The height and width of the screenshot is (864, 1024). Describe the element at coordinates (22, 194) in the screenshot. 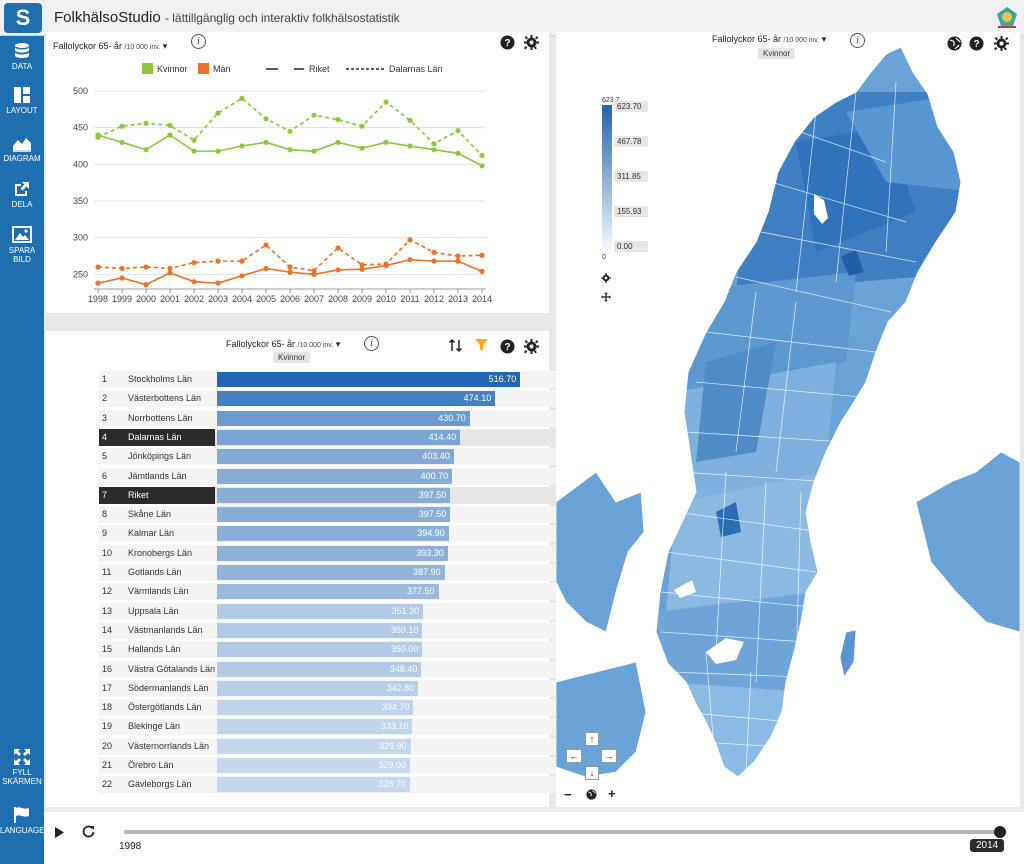

I see `sidebar-item-dela: DELA` at that location.